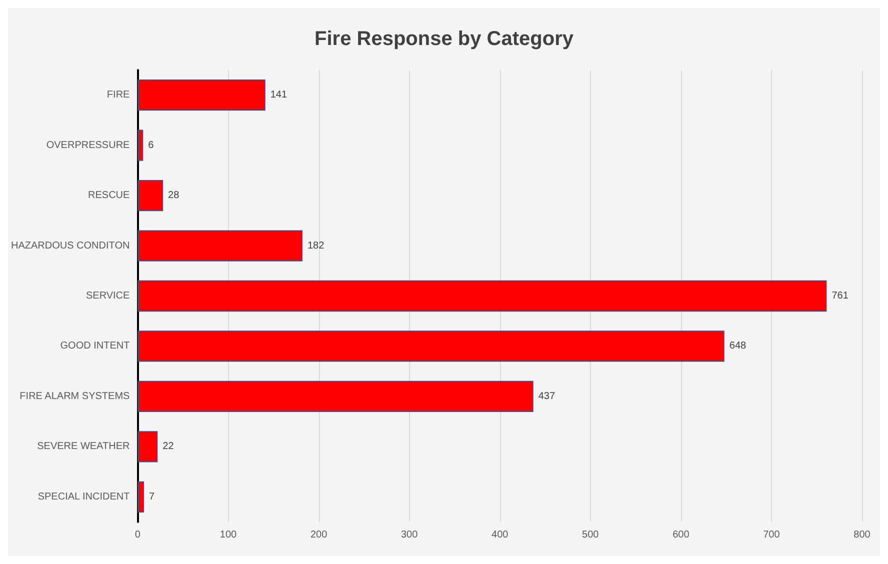 This screenshot has width=888, height=564. I want to click on x-tick-label: 100, so click(229, 535).